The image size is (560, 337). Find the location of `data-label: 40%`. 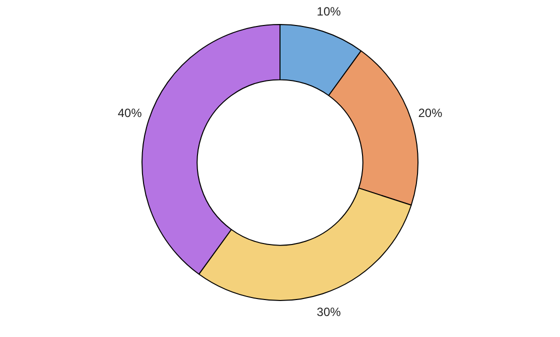

data-label: 40% is located at coordinates (130, 113).